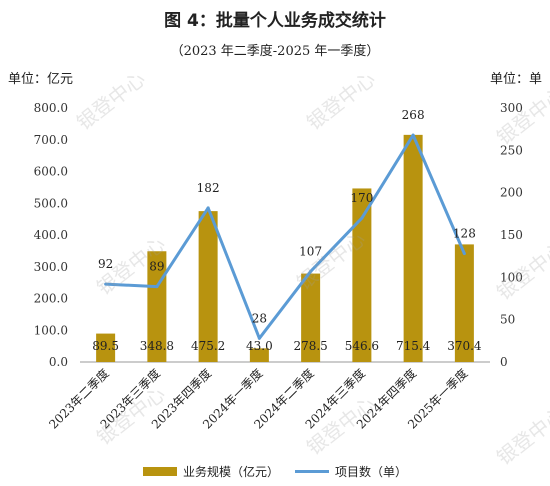  I want to click on left-y-tick-label: 300.0, so click(51, 267).